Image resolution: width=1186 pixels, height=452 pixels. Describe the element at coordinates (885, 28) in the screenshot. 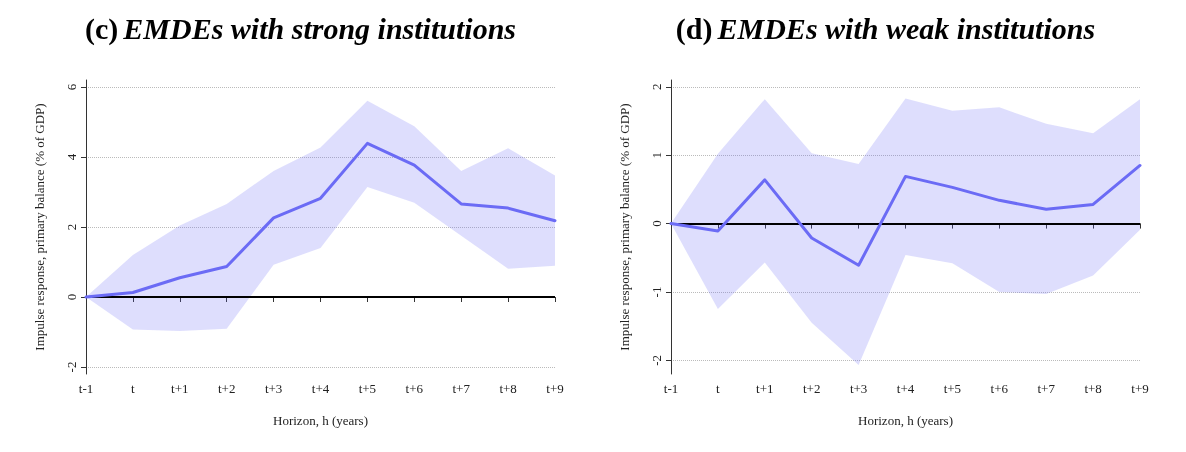

I see `chart-title: (d) EMDEs with weak institutions` at that location.